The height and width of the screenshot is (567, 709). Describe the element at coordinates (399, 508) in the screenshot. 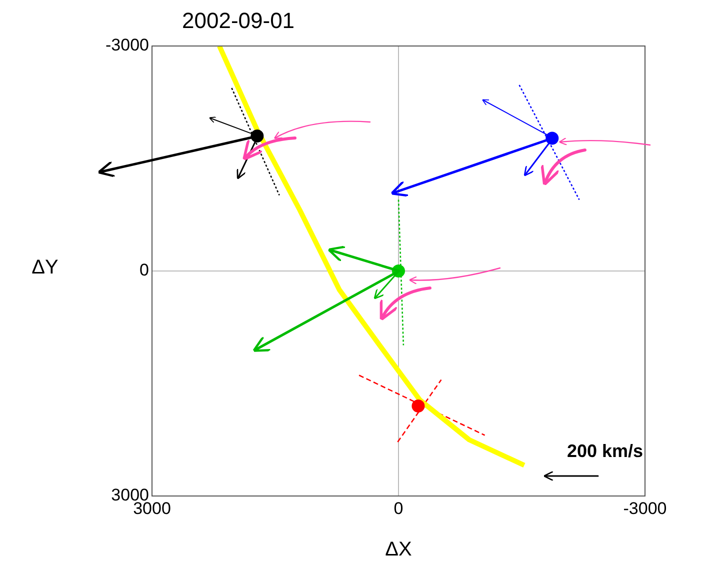

I see `x-tick-label: 0` at that location.